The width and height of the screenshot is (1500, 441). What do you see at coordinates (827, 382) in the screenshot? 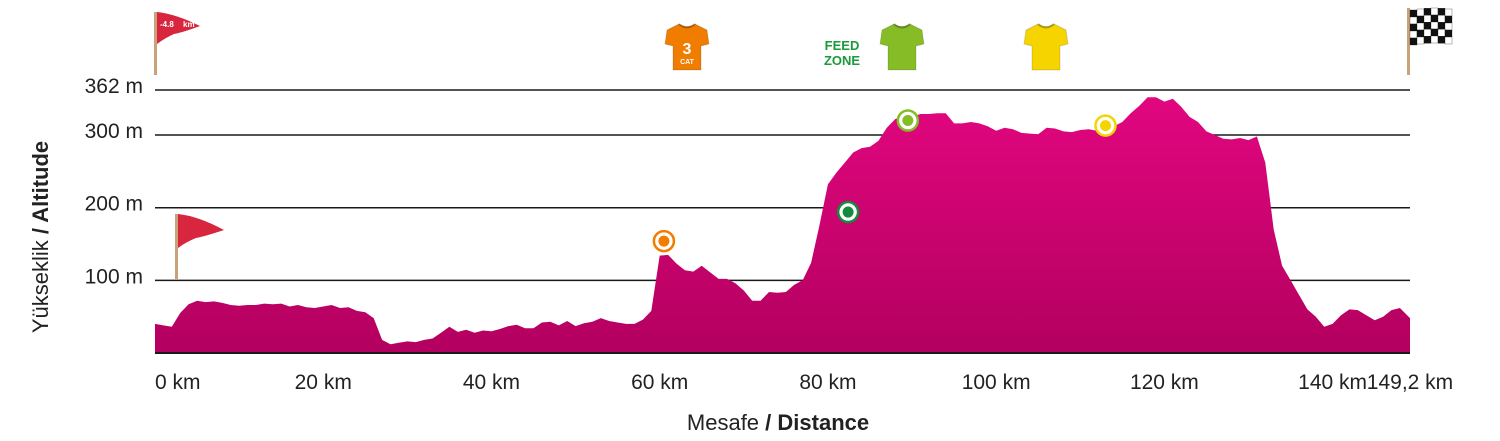
I see `x-tick-label: 80 km` at bounding box center [827, 382].